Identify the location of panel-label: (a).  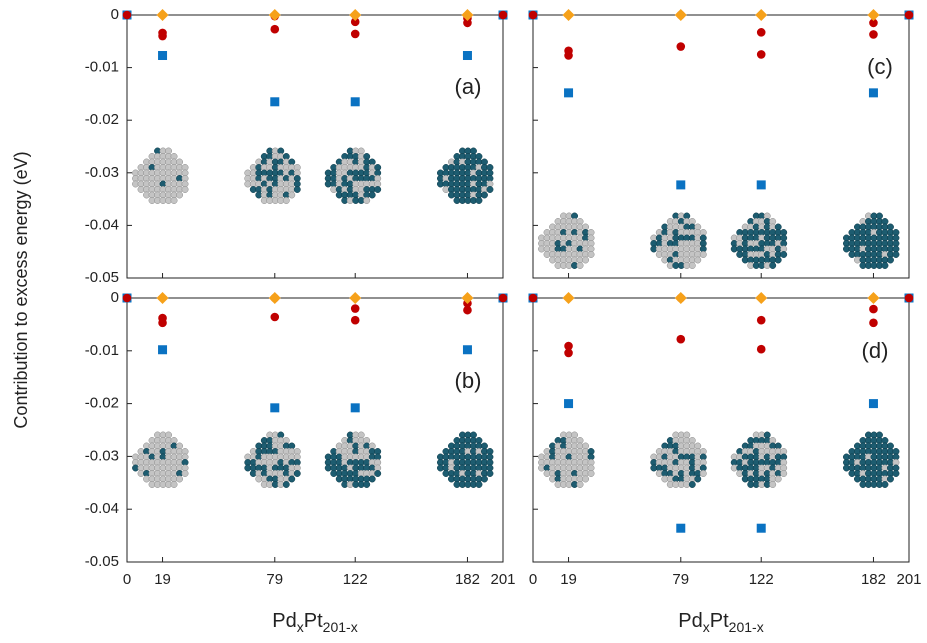
(468, 86).